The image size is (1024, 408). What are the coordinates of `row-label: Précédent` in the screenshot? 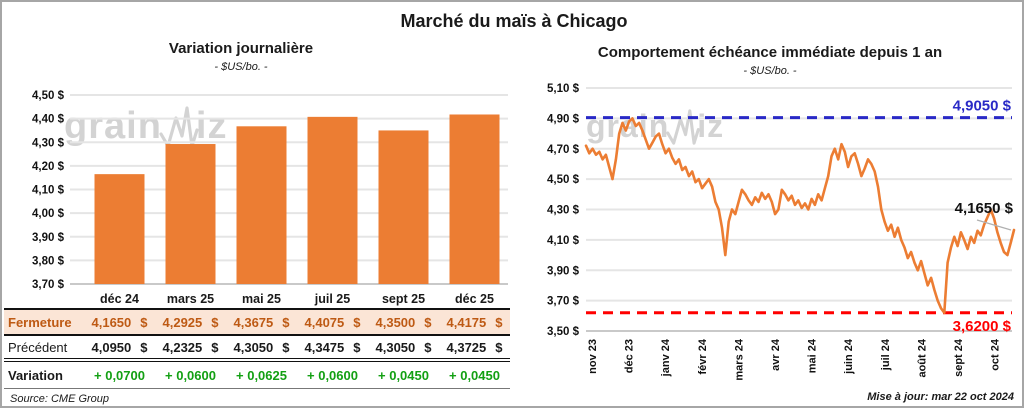 It's located at (38, 347).